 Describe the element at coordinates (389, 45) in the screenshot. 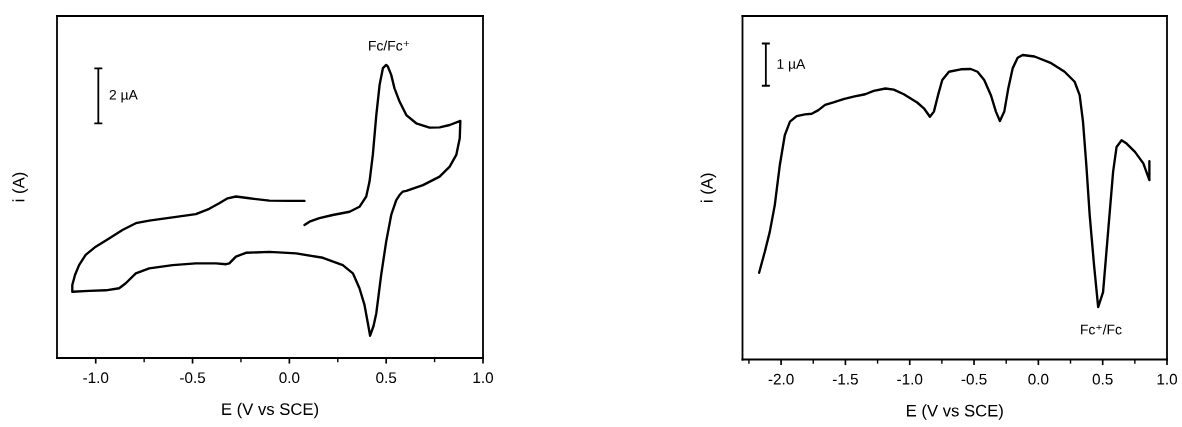

I see `annotation: Fc/Fc⁺` at that location.